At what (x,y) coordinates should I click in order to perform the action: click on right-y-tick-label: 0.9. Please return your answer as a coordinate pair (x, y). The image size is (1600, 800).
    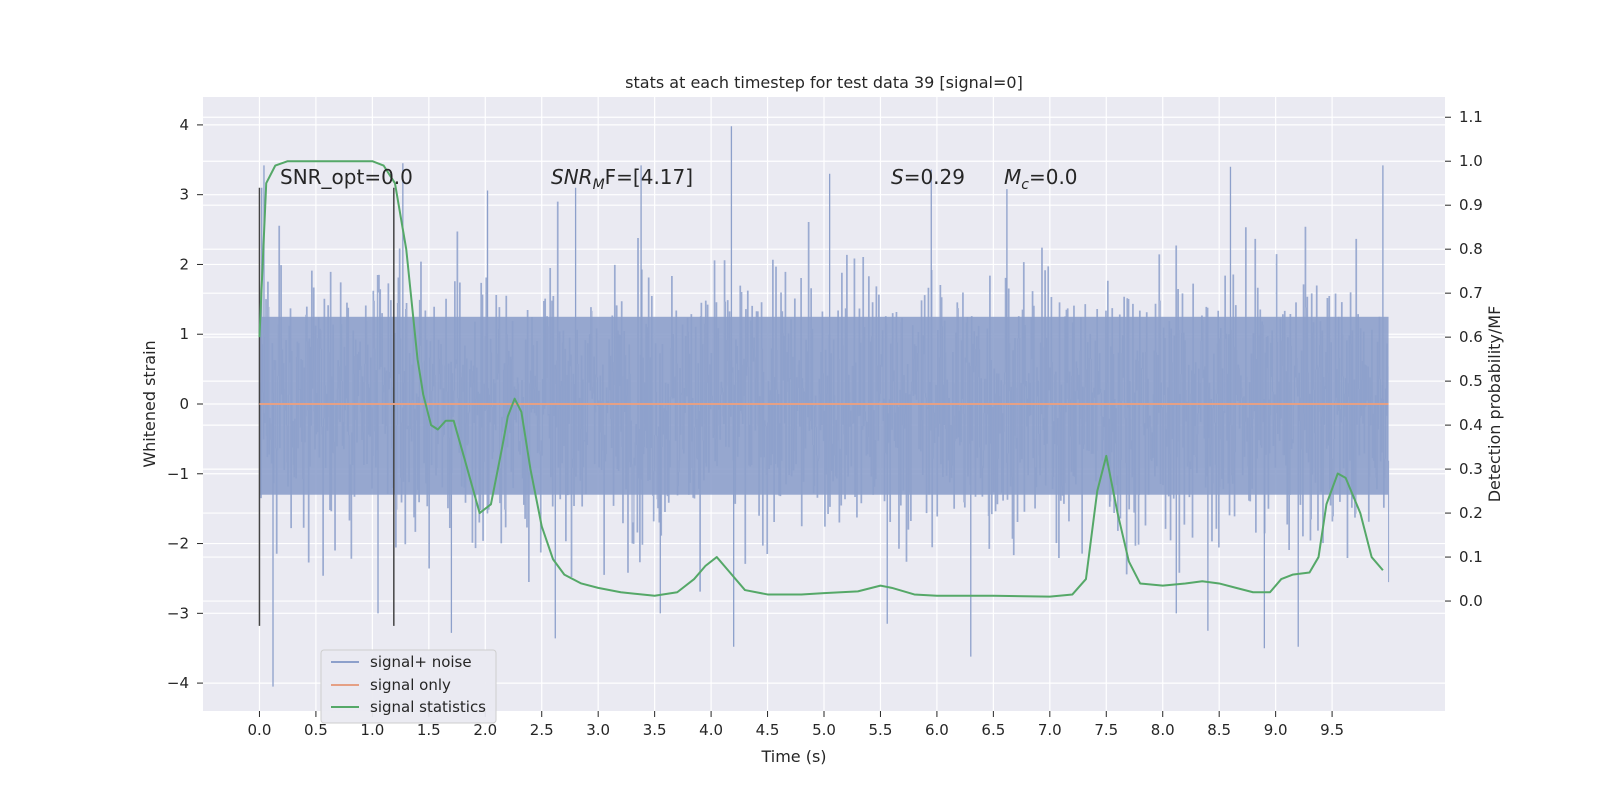
    Looking at the image, I should click on (1471, 205).